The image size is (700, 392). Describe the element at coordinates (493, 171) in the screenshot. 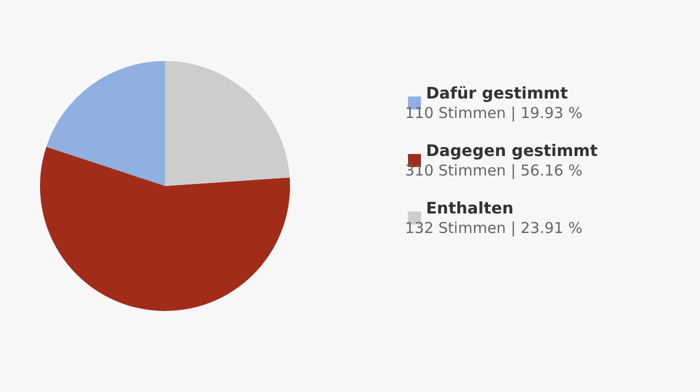

I see `data-label: 310 Stimmen | 56.16 %` at that location.